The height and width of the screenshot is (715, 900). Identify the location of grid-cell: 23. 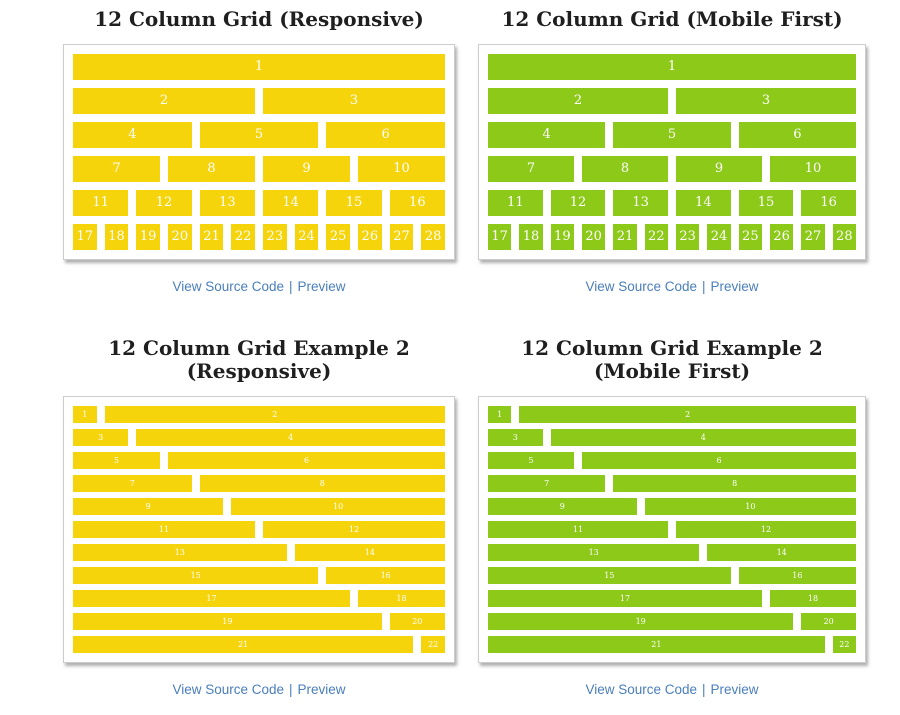
(274, 237).